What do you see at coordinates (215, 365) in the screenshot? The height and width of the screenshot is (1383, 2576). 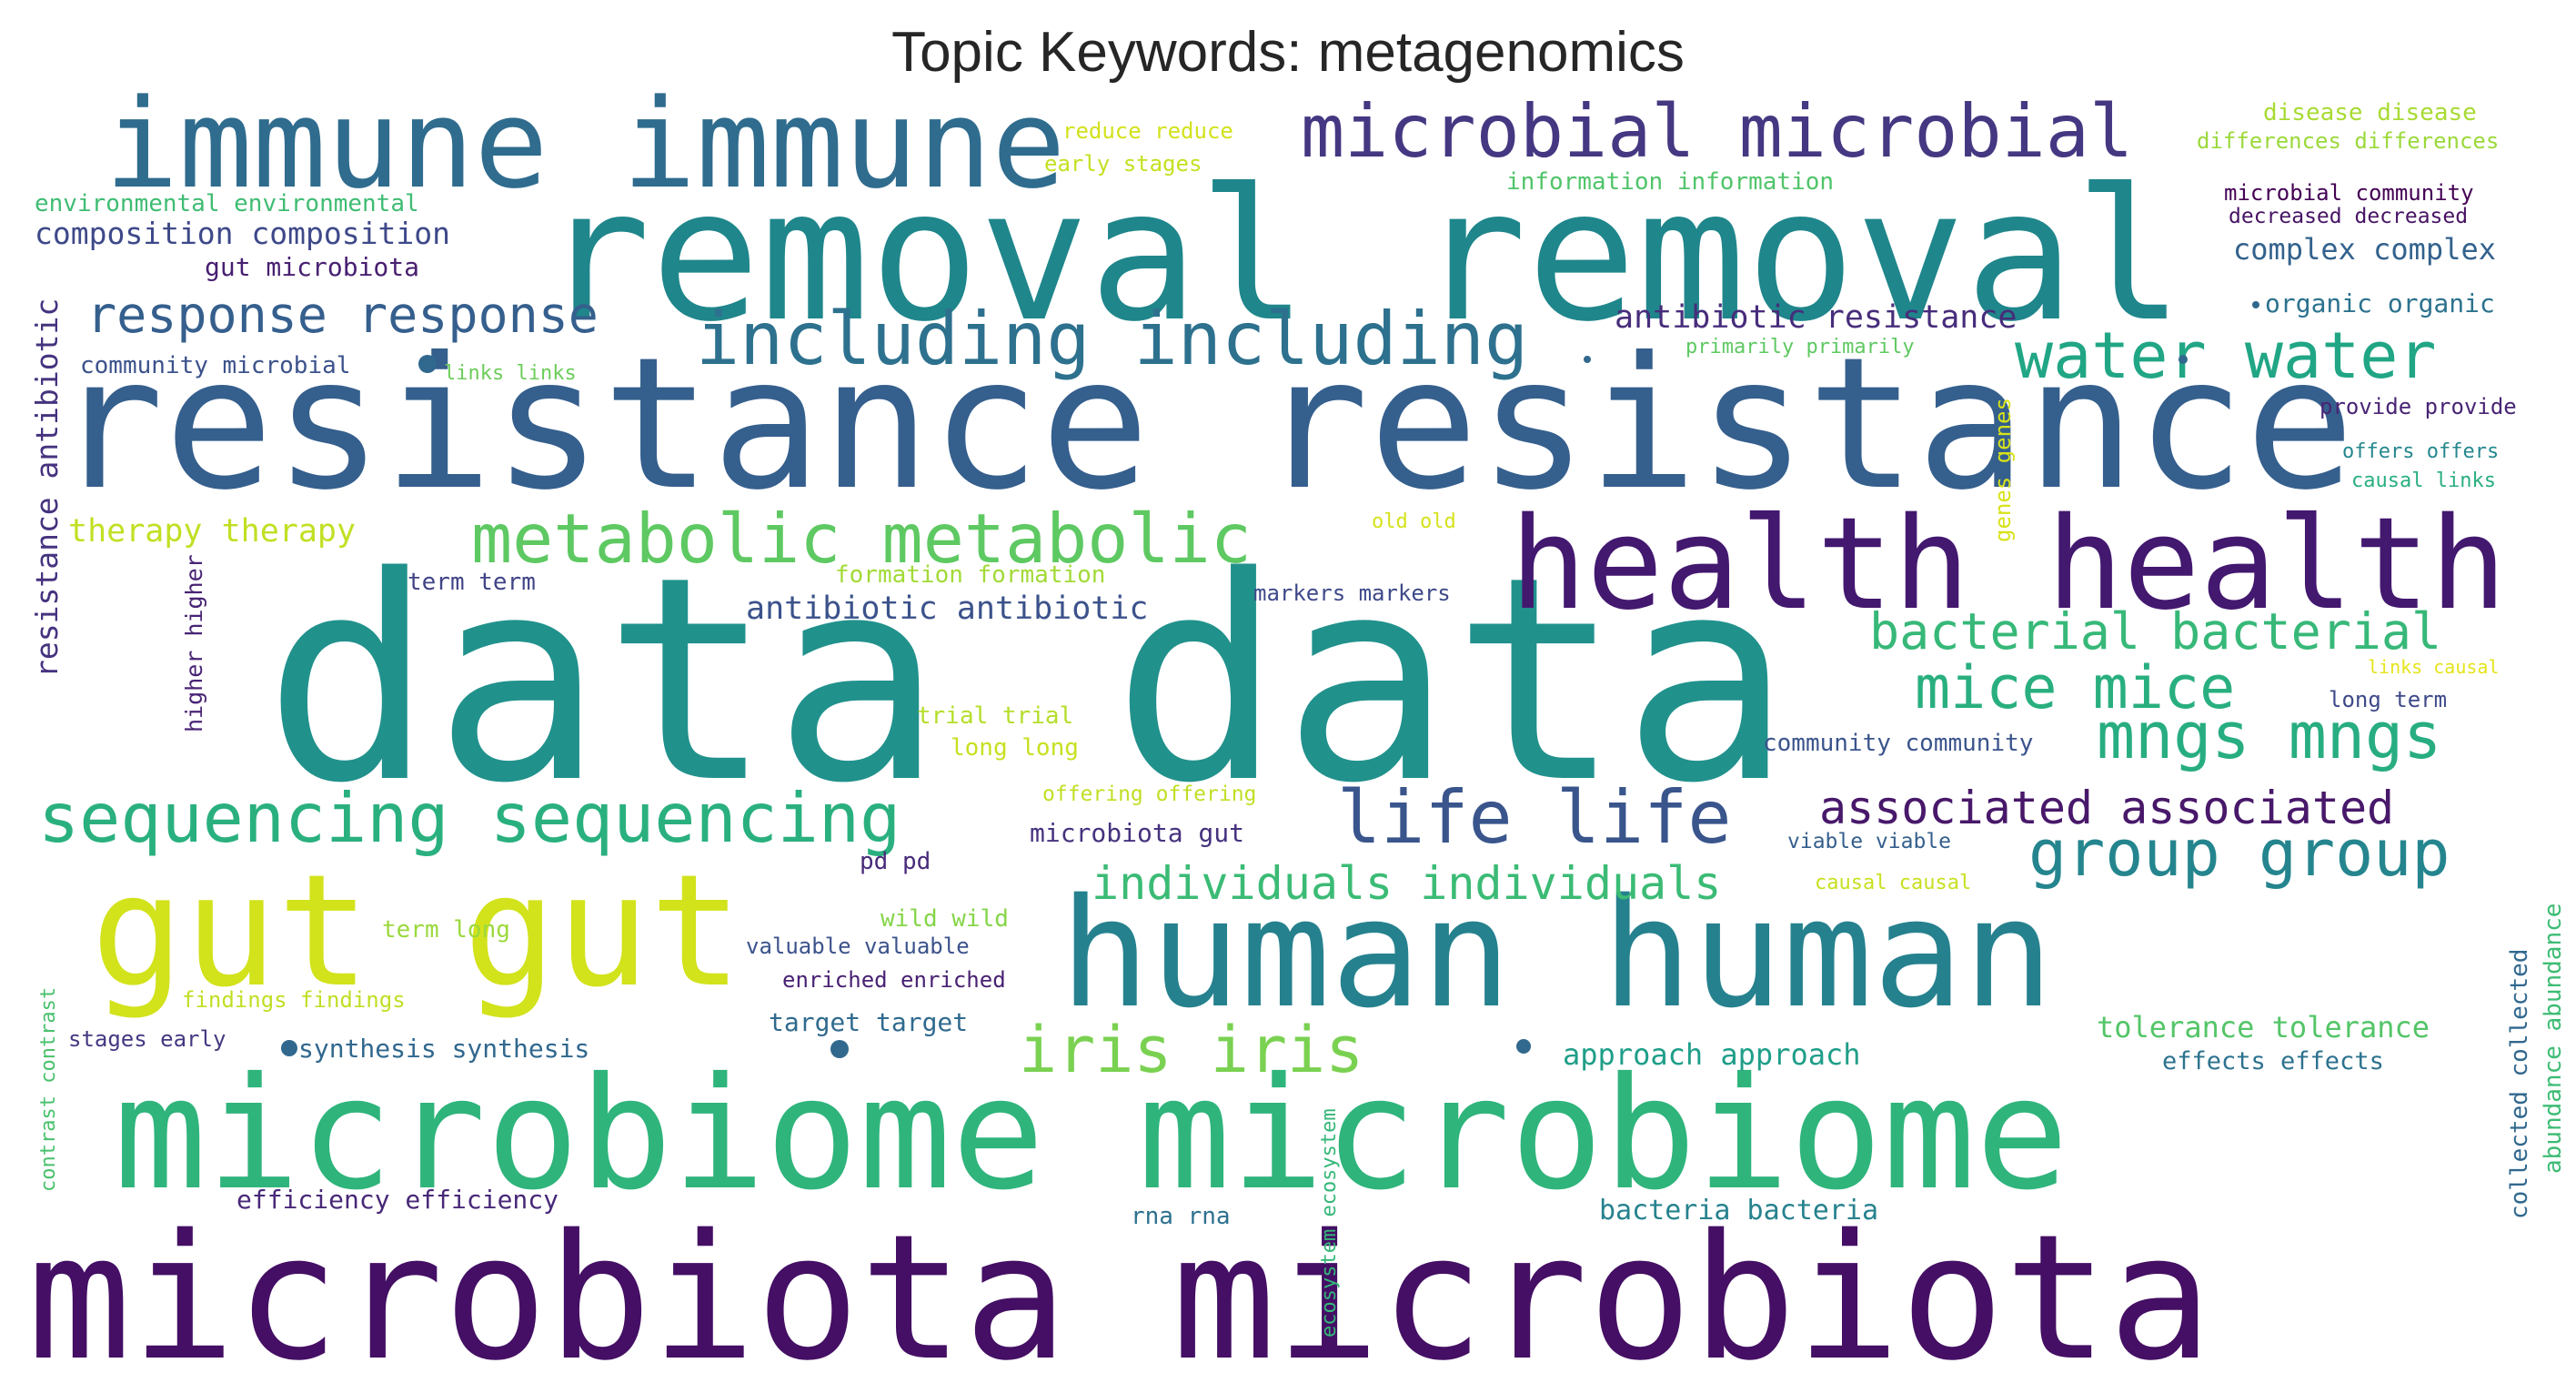 I see `cloud-word: community microbial` at bounding box center [215, 365].